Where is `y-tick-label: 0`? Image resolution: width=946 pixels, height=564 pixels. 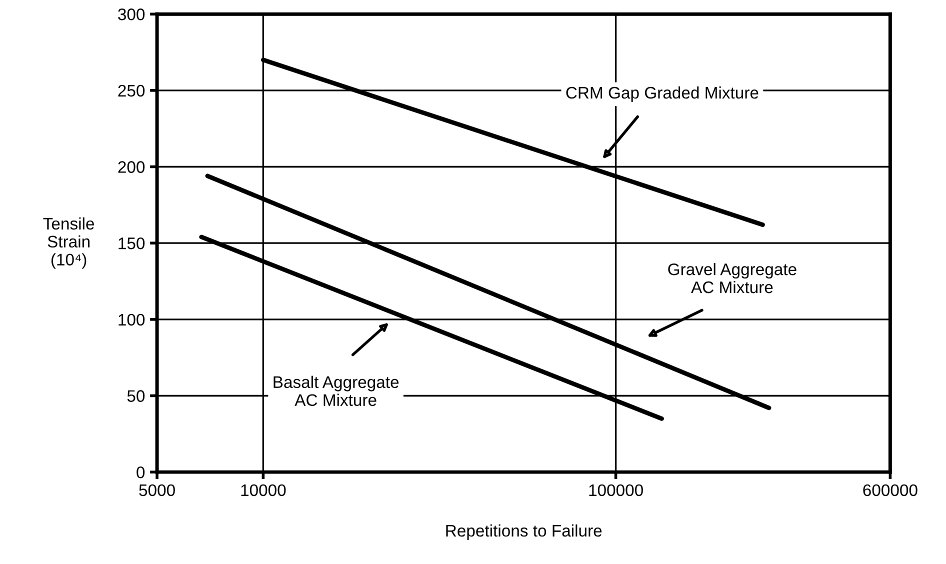
y-tick-label: 0 is located at coordinates (140, 472).